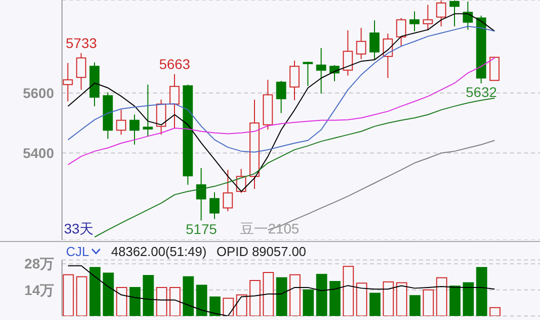 The image size is (540, 320). Describe the element at coordinates (38, 92) in the screenshot. I see `y-tick-label: 5600` at that location.